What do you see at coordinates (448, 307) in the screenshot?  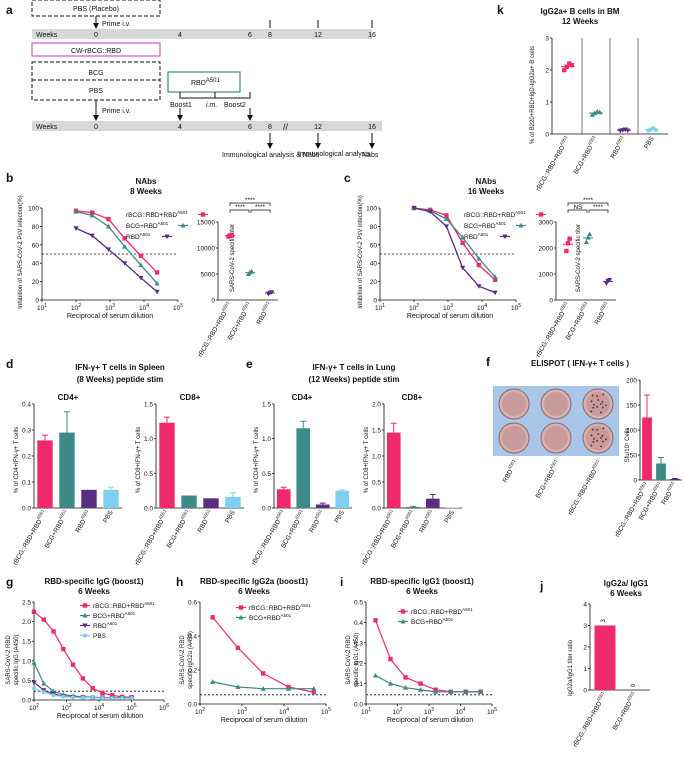 I see `c-xtick-2: 103` at bounding box center [448, 307].